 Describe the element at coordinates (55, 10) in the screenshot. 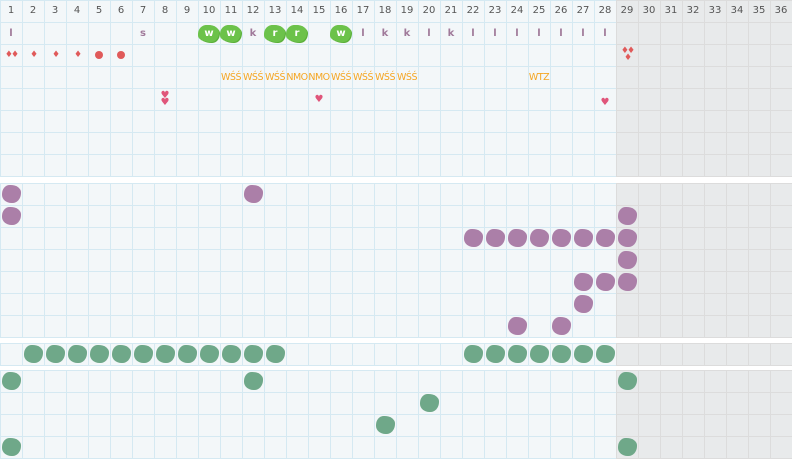

I see `day-header-3: 3` at that location.